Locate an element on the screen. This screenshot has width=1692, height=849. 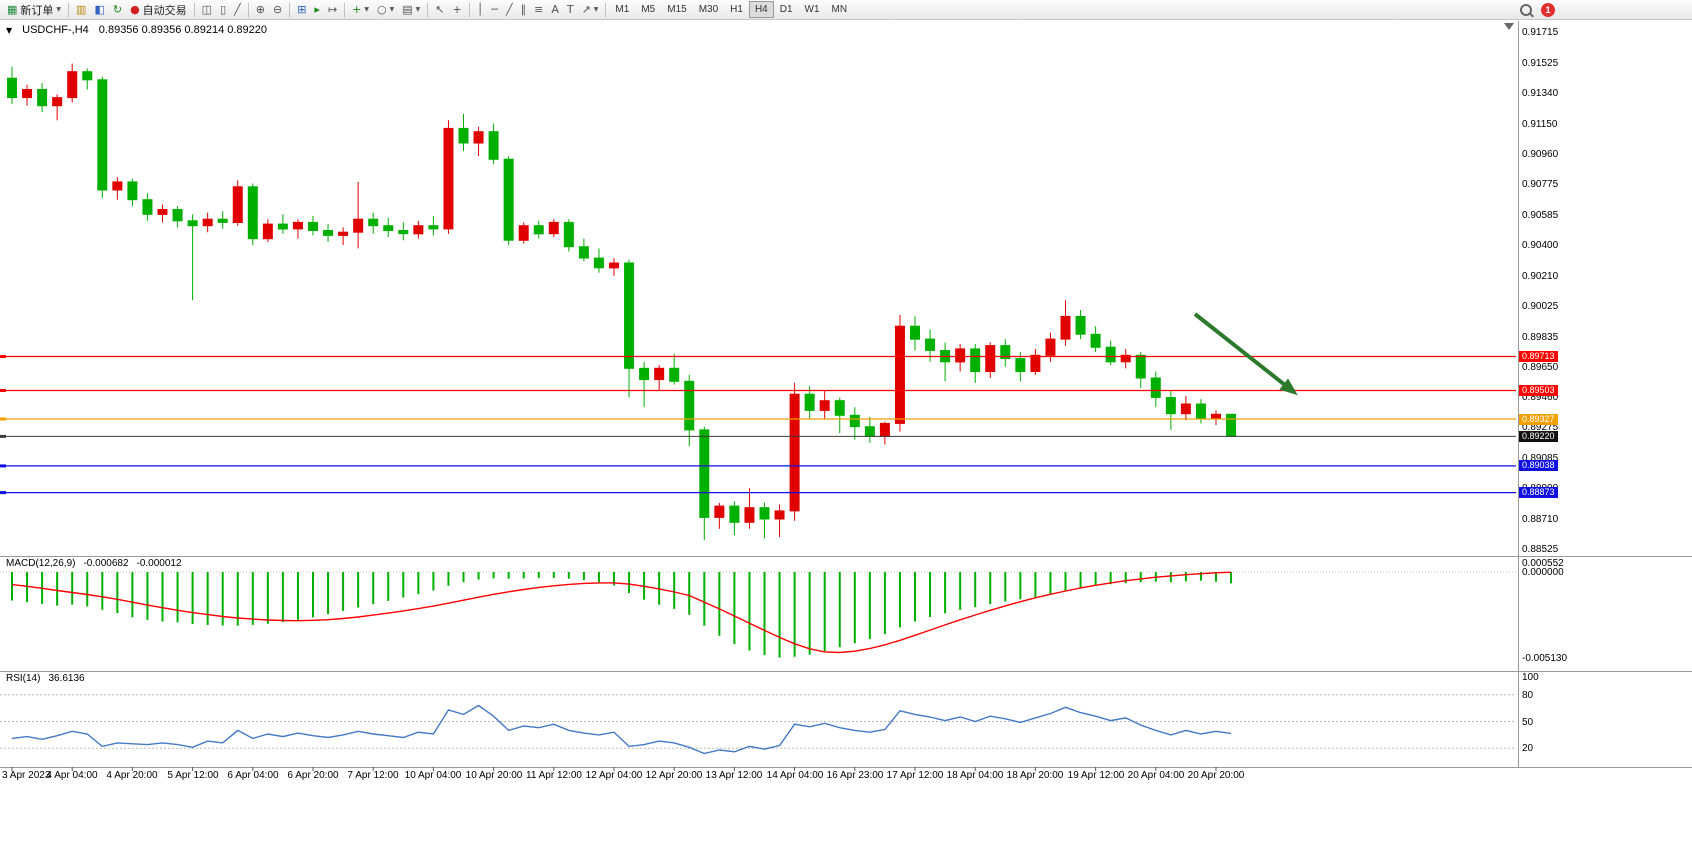
tile-windows-icon: ⊞ is located at coordinates (302, 9).